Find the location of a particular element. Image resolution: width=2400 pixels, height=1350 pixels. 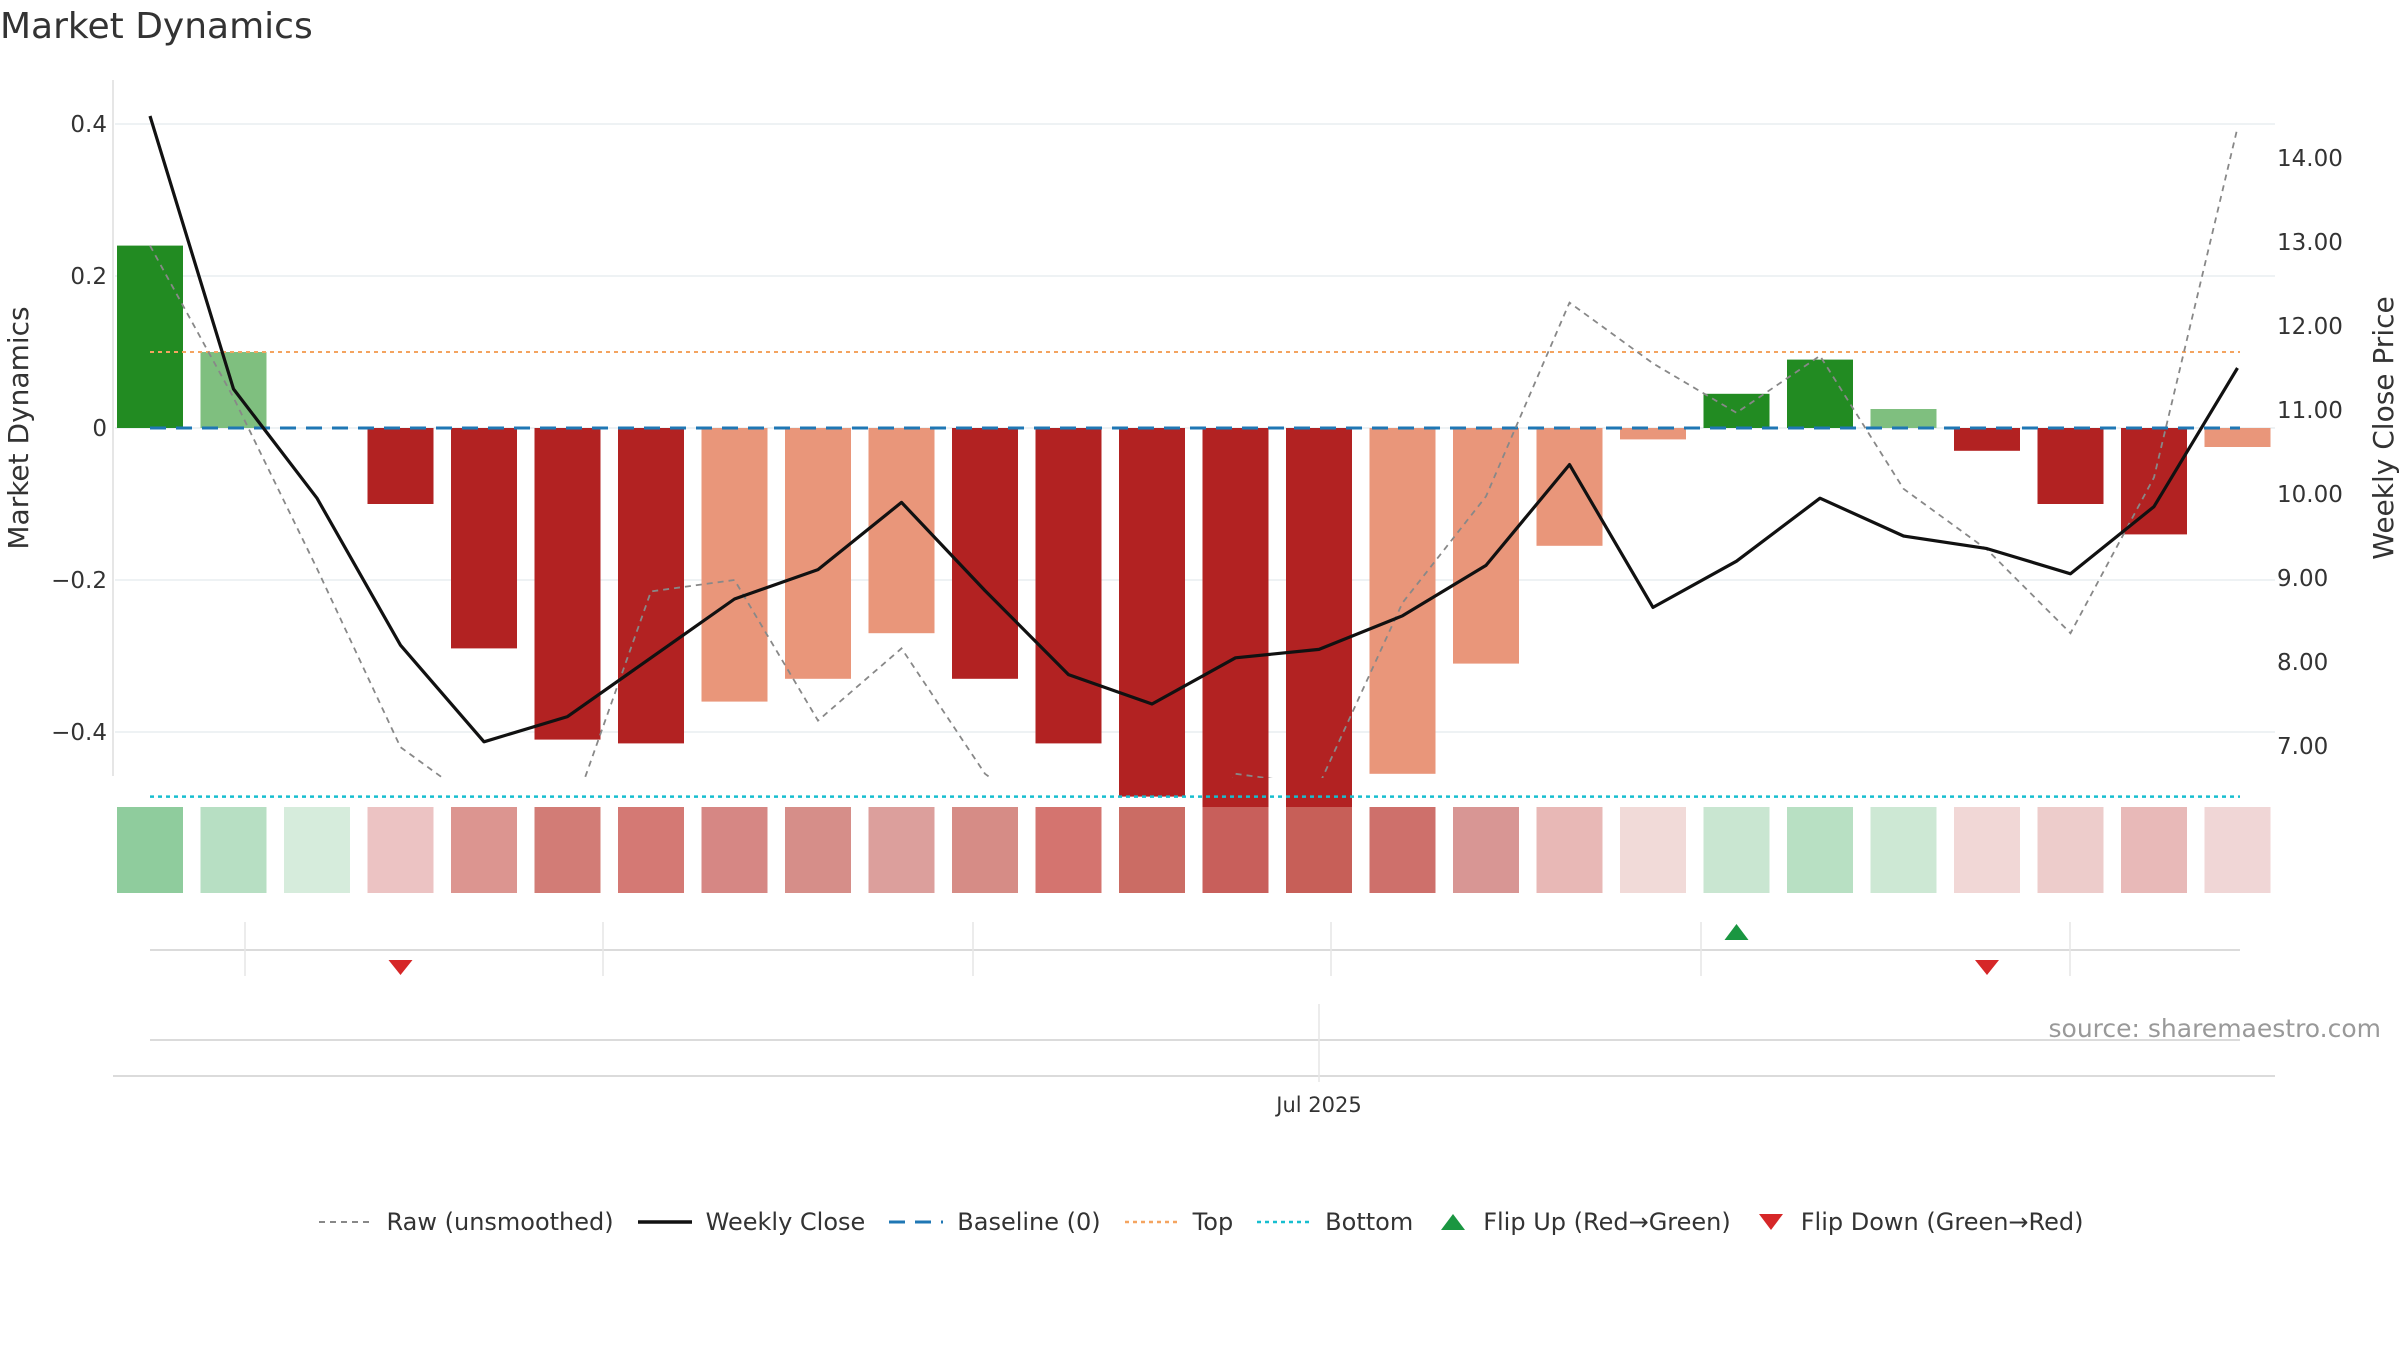

y2-tick-label: 14.00 is located at coordinates (2310, 159).